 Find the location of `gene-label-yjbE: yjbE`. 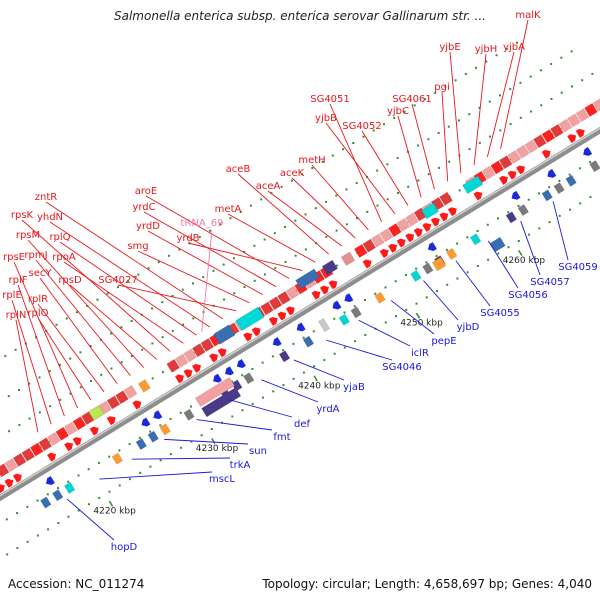

gene-label-yjbE: yjbE is located at coordinates (450, 108).